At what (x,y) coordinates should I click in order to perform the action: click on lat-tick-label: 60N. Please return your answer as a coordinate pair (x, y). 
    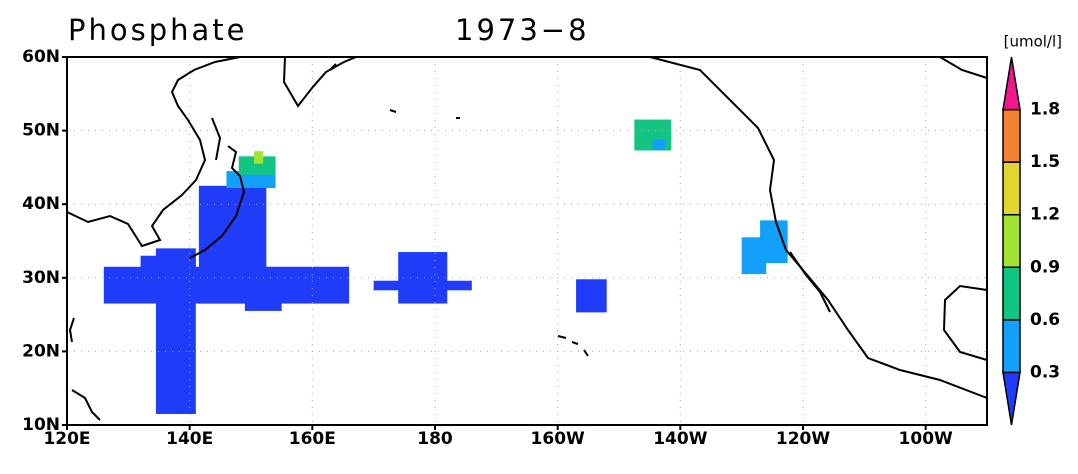
    Looking at the image, I should click on (41, 57).